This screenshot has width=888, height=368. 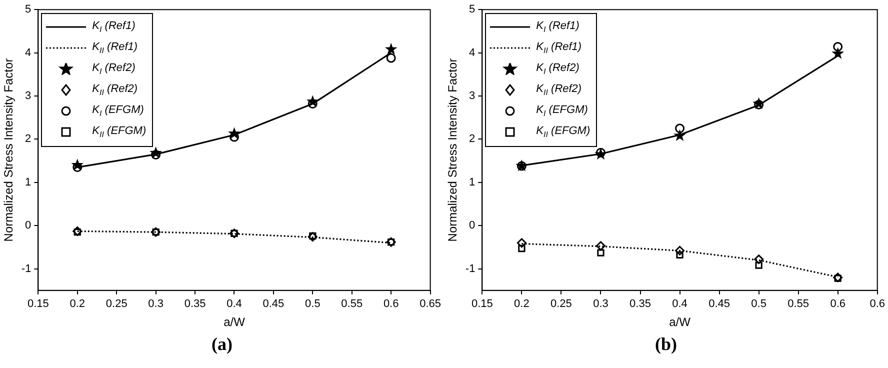 What do you see at coordinates (666, 344) in the screenshot?
I see `text: (b)` at bounding box center [666, 344].